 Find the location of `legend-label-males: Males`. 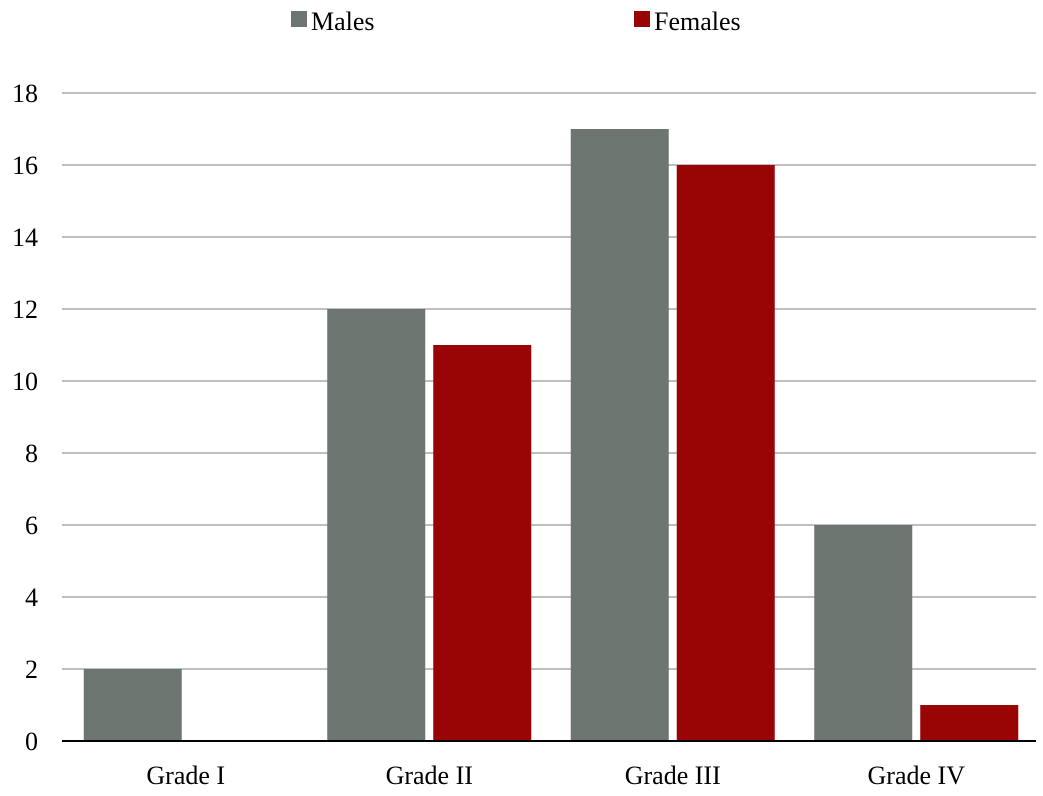

legend-label-males: Males is located at coordinates (343, 21).